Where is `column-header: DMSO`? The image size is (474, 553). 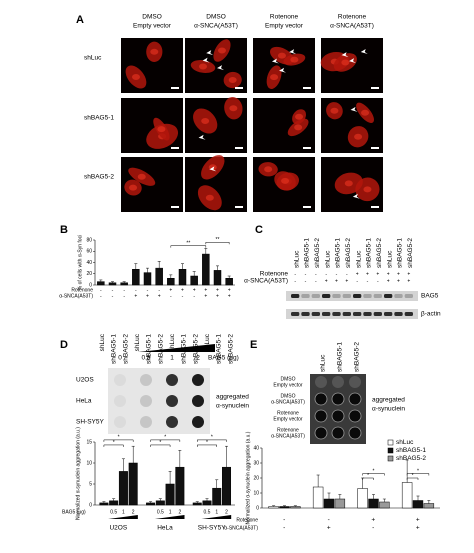 column-header: DMSO is located at coordinates (216, 17).